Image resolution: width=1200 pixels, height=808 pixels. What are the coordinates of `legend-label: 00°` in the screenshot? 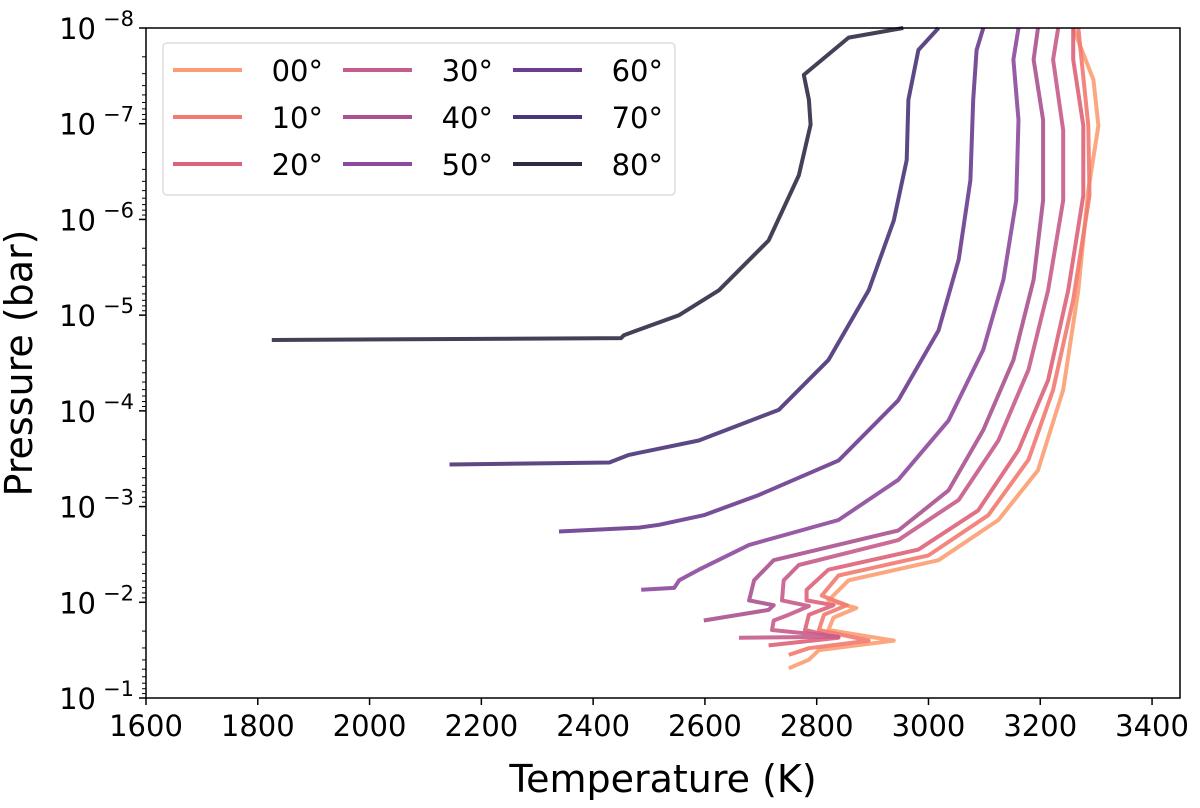 It's located at (297, 71).